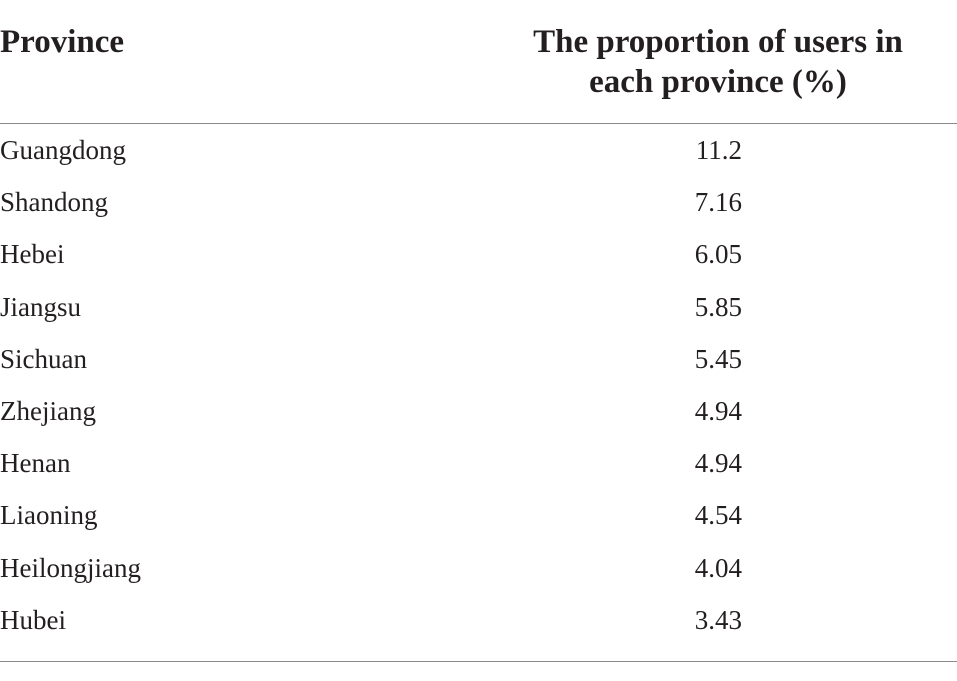 The image size is (957, 681). I want to click on province-name: Henan, so click(35, 463).